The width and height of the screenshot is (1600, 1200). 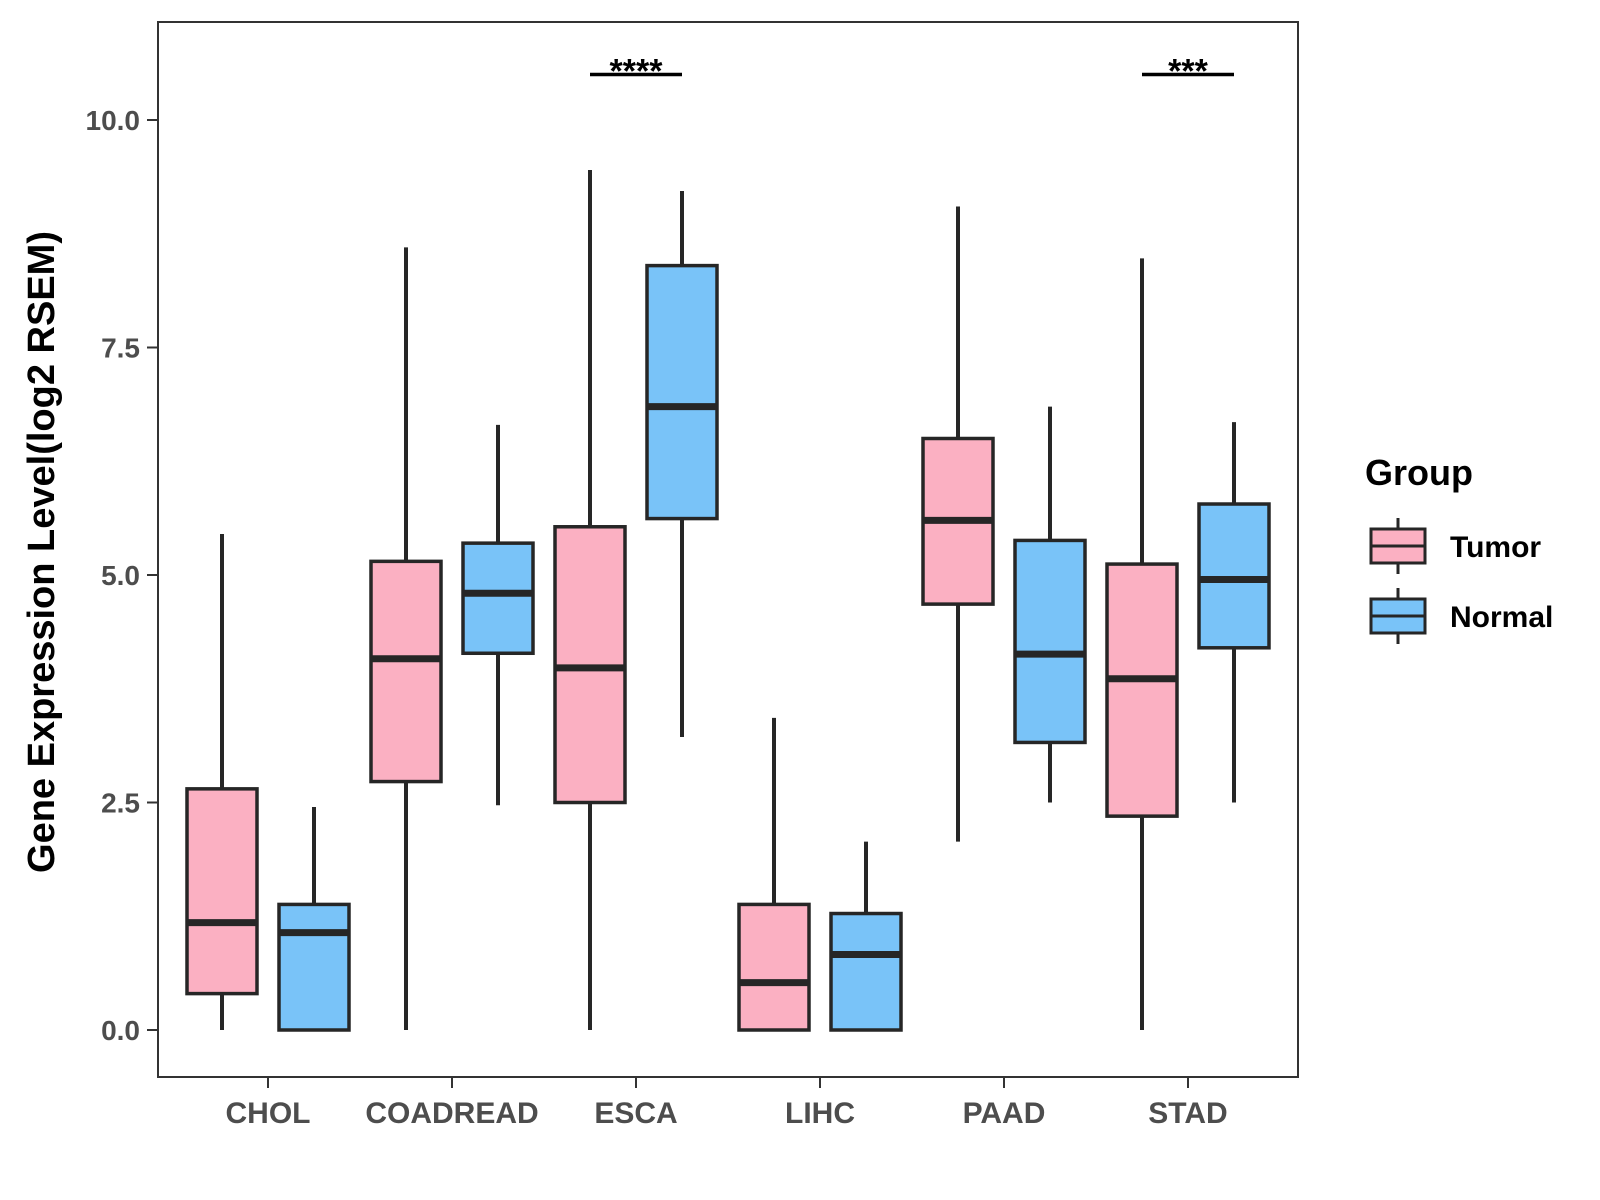 I want to click on box-tumor-lihc, so click(x=774, y=874).